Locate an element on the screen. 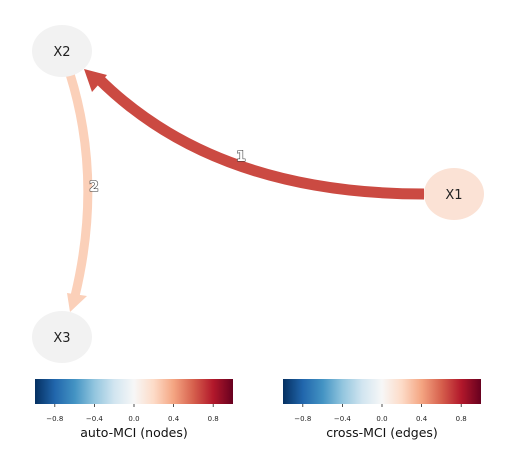 Image resolution: width=515 pixels, height=449 pixels. edge-x2-x3-label: 2 is located at coordinates (94, 187).